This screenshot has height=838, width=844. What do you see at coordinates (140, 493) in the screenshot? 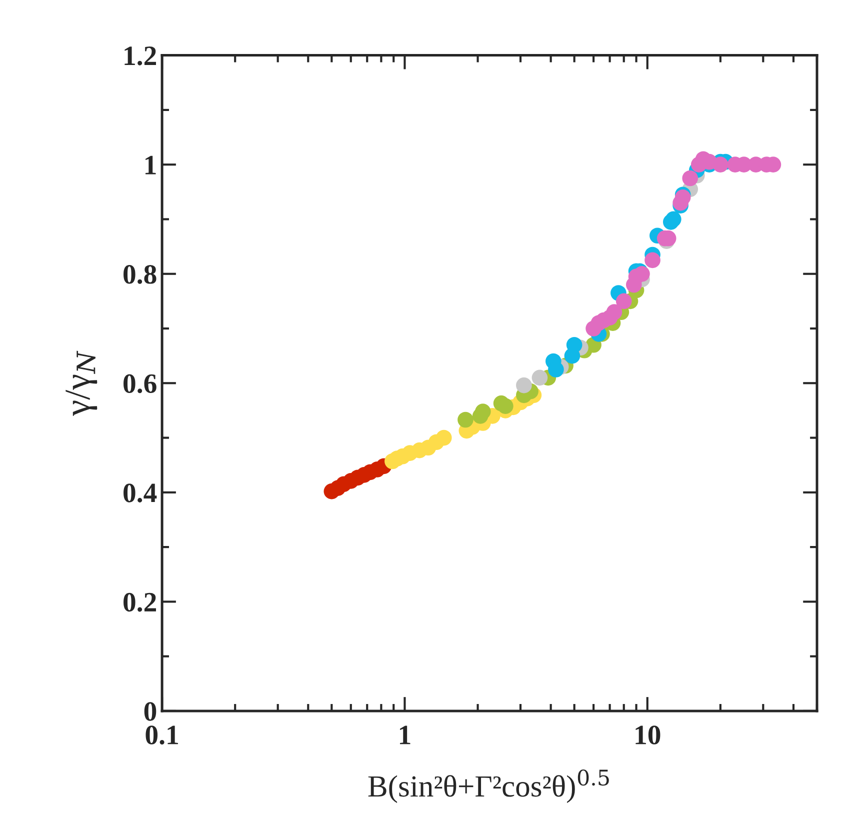
I see `y-tick-label: 0.4` at bounding box center [140, 493].